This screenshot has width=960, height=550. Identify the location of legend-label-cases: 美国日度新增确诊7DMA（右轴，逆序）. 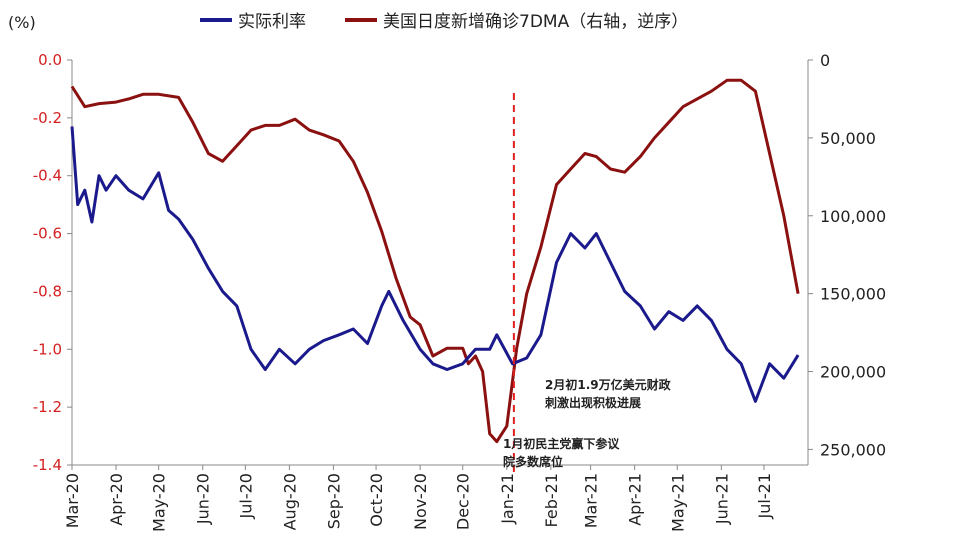
(535, 22).